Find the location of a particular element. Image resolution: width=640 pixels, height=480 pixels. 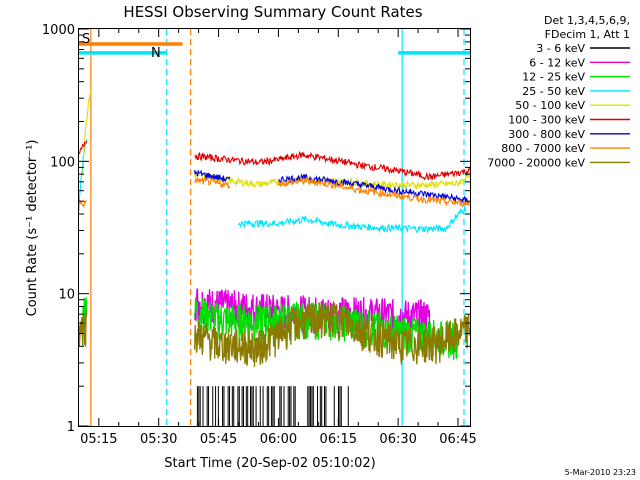

x-tick-label: 06:15 is located at coordinates (338, 439).